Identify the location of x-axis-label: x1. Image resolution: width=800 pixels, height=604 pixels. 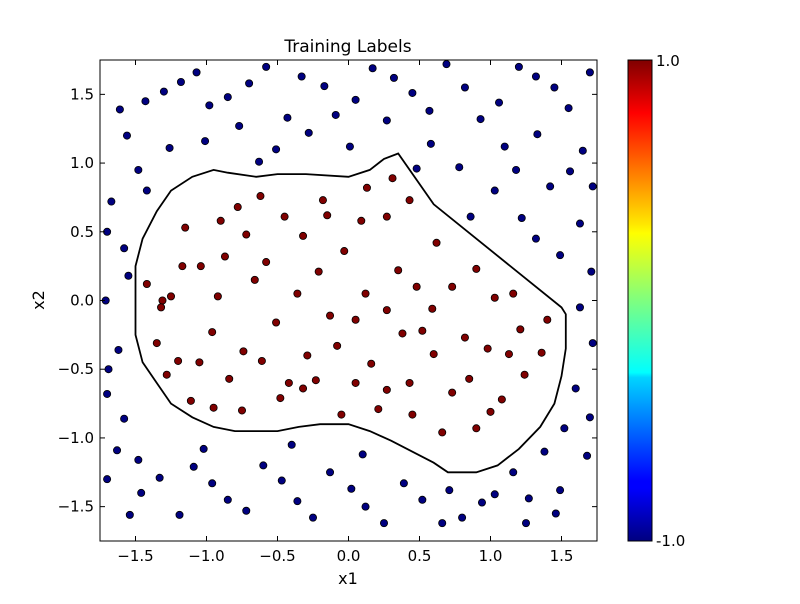
(348, 578).